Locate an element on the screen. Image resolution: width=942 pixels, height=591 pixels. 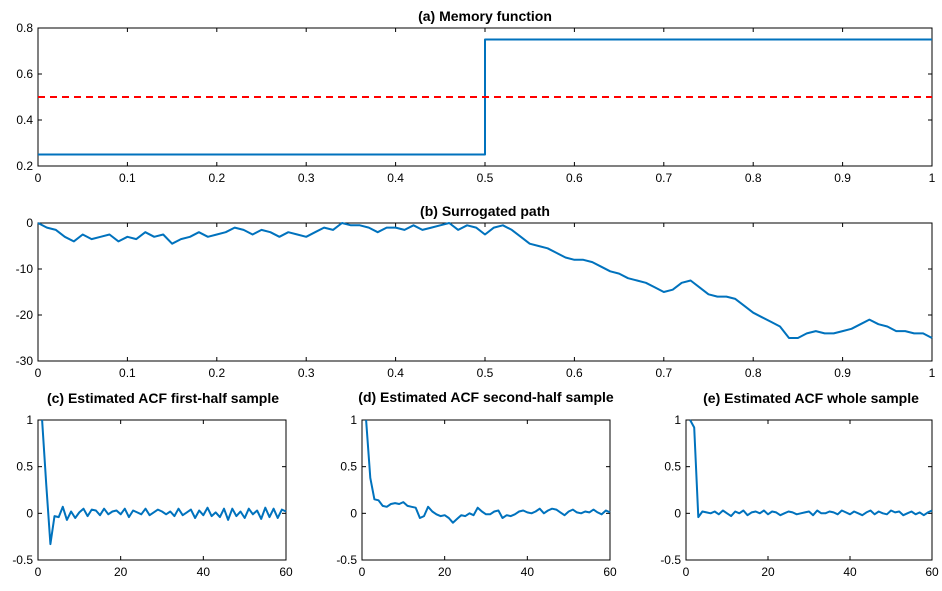
panel-d-ticks: 0 20 40 60-0.500.51 is located at coordinates (476, 496).